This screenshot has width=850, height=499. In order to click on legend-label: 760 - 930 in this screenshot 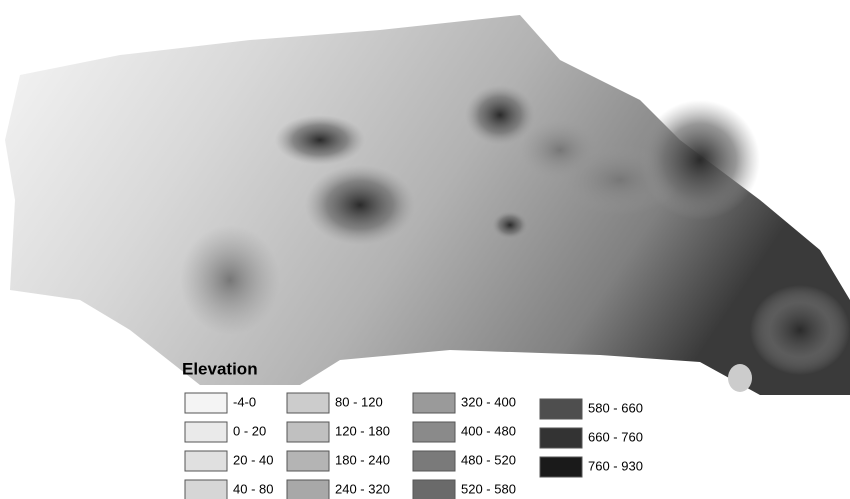, I will do `click(615, 465)`.